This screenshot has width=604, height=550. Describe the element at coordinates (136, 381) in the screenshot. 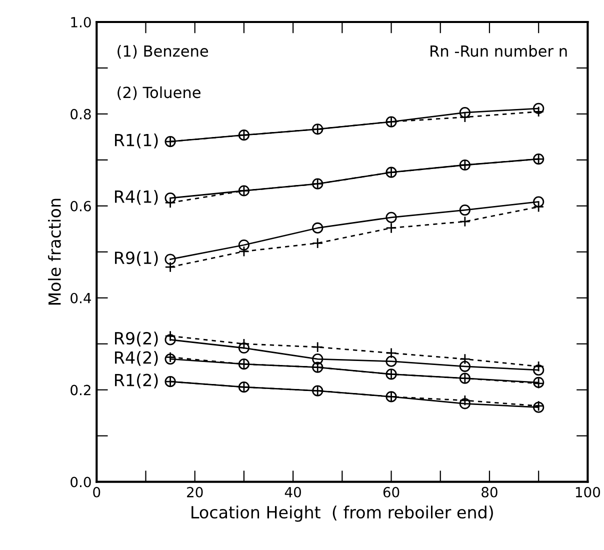

I see `series-label: R1(2)` at that location.